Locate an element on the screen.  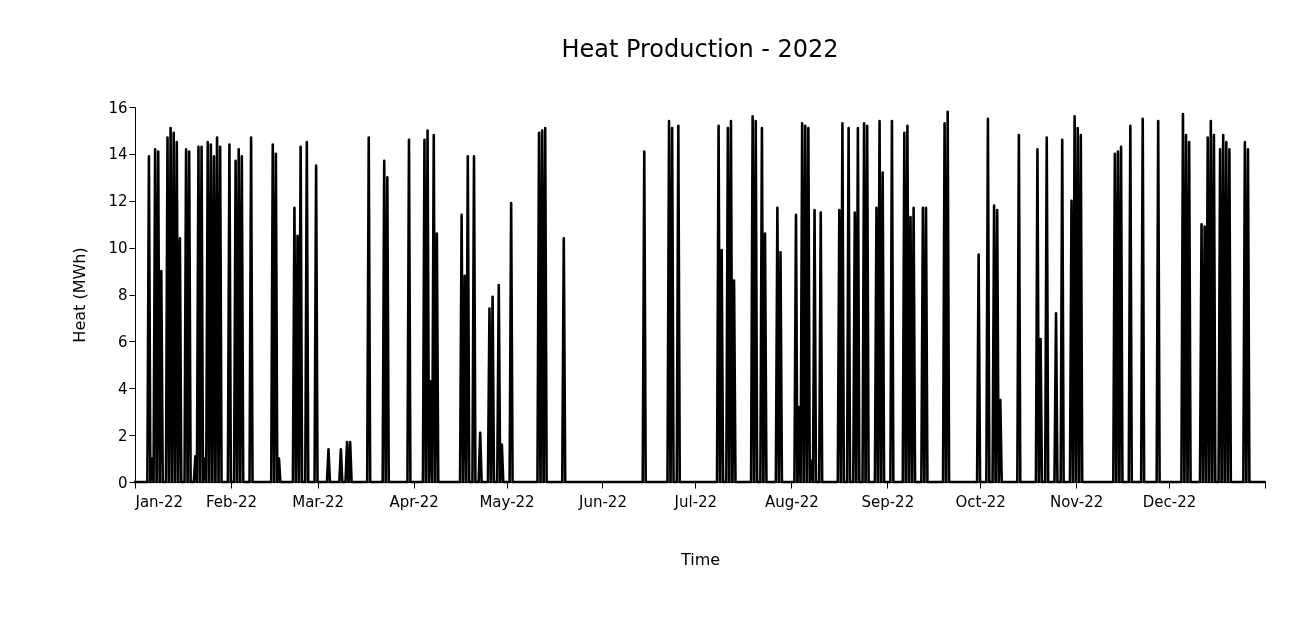
y-tick-label: 8 is located at coordinates (122, 295).